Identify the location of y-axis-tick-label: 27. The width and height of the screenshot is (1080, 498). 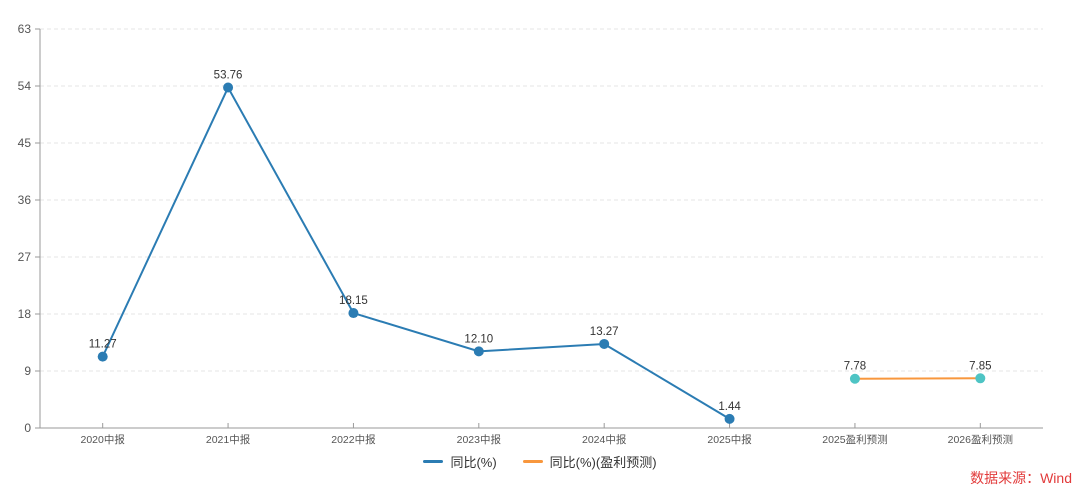
(25, 257).